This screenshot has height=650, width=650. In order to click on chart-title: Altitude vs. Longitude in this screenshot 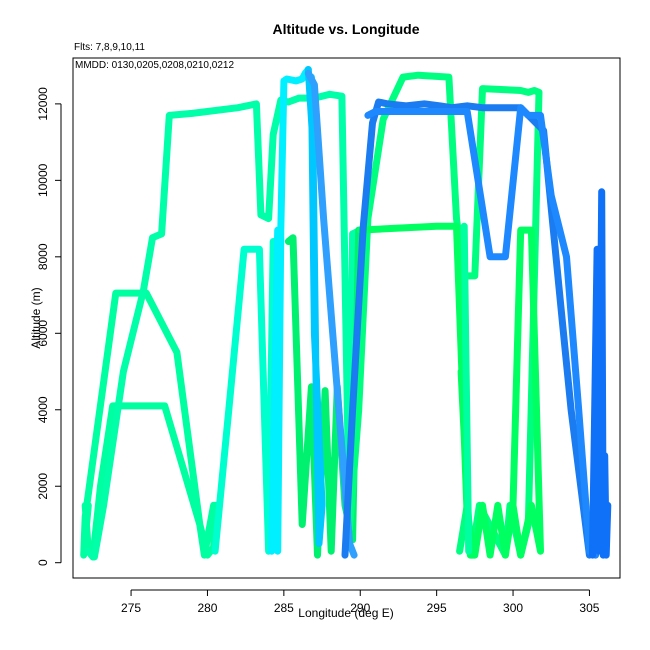, I will do `click(346, 29)`.